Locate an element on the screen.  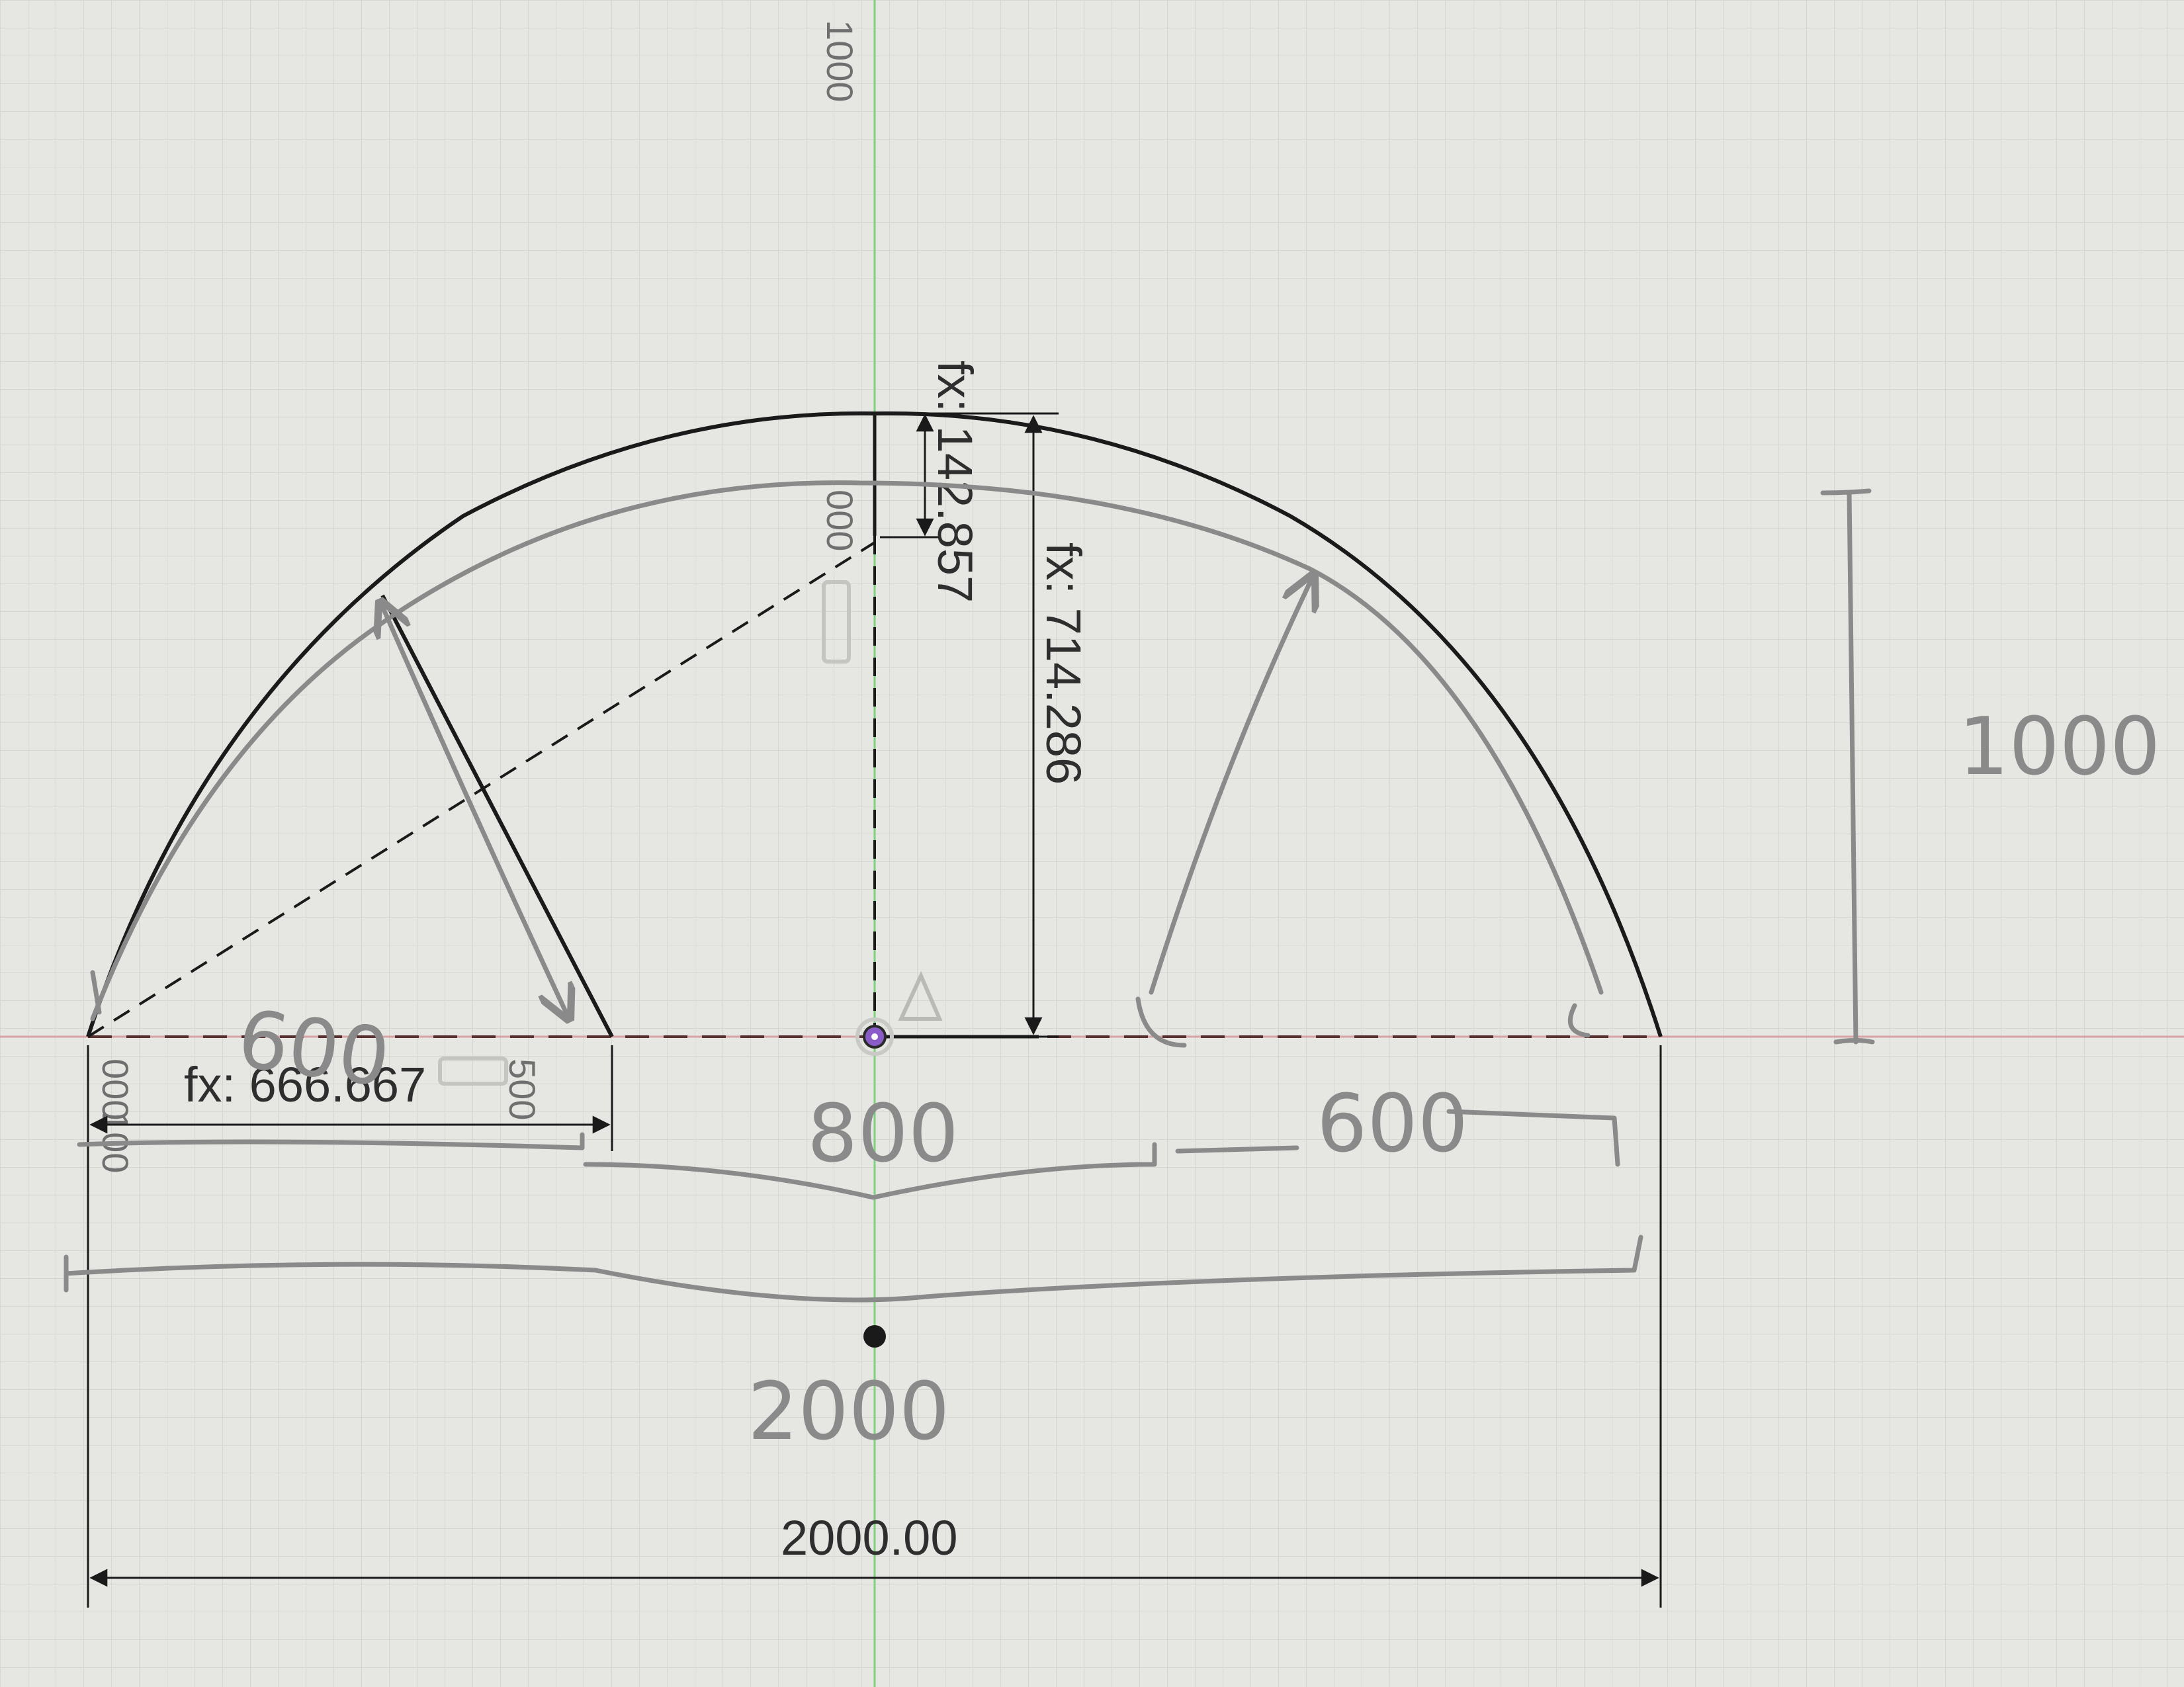
axis-label-vertical-mid: 000 is located at coordinates (840, 520).